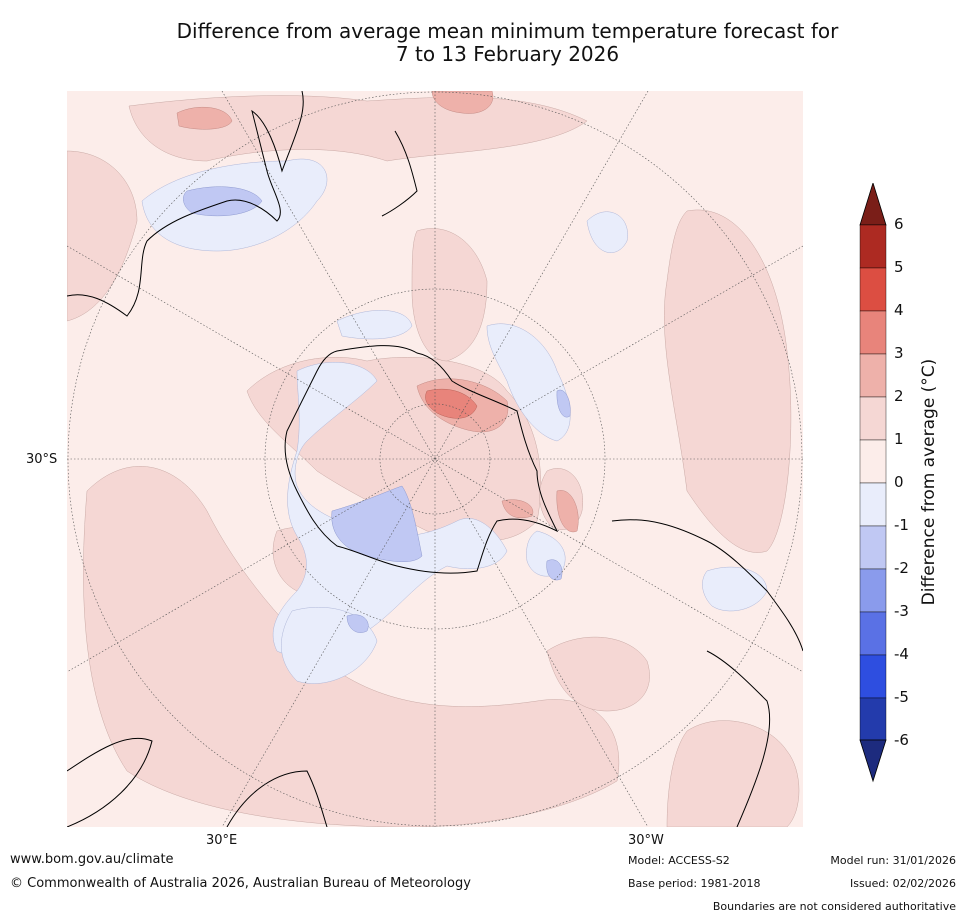 This screenshot has height=919, width=965. Describe the element at coordinates (507, 54) in the screenshot. I see `title-line-2: 7 to 13 February 2026` at that location.